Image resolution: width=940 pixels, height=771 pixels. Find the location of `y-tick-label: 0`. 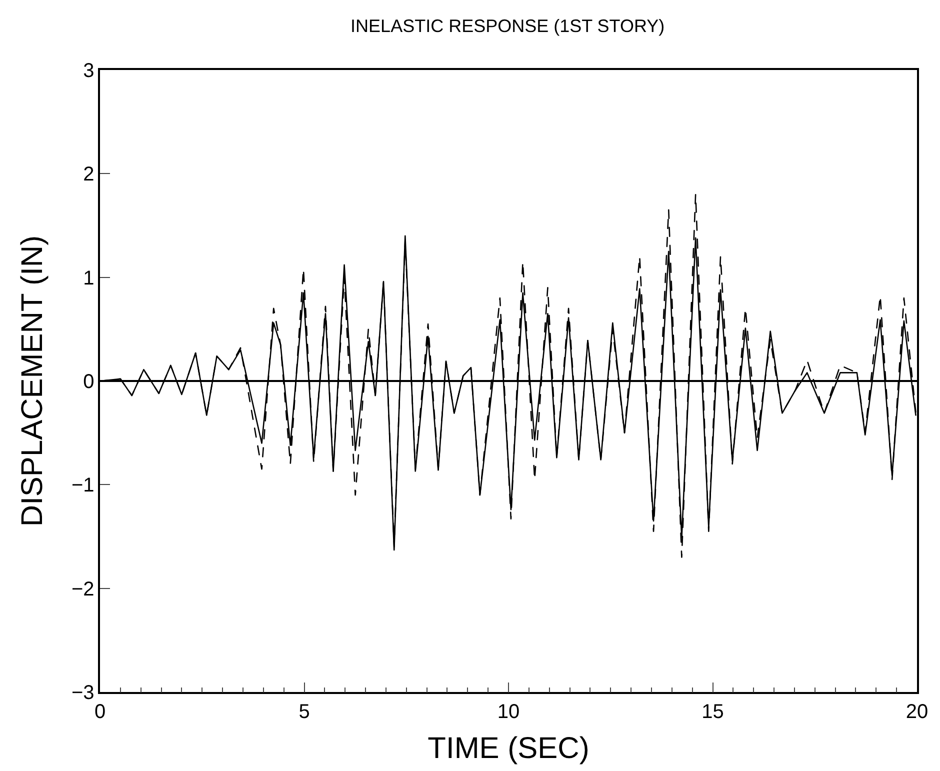

y-tick-label: 0 is located at coordinates (88, 382).